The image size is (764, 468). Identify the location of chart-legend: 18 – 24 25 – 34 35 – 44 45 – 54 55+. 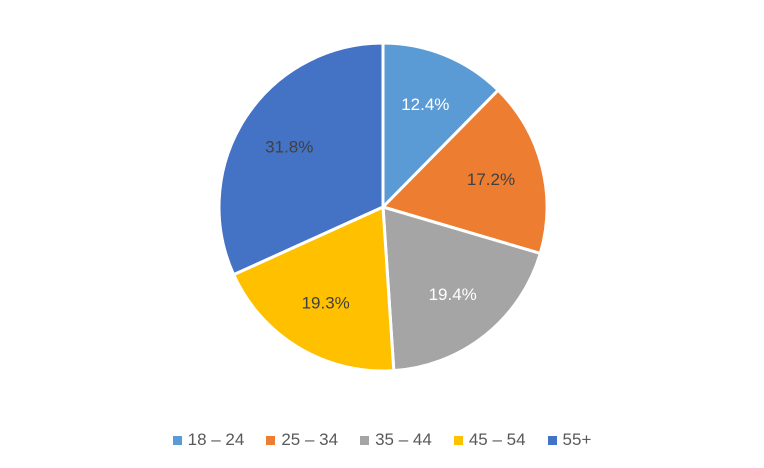
(382, 440).